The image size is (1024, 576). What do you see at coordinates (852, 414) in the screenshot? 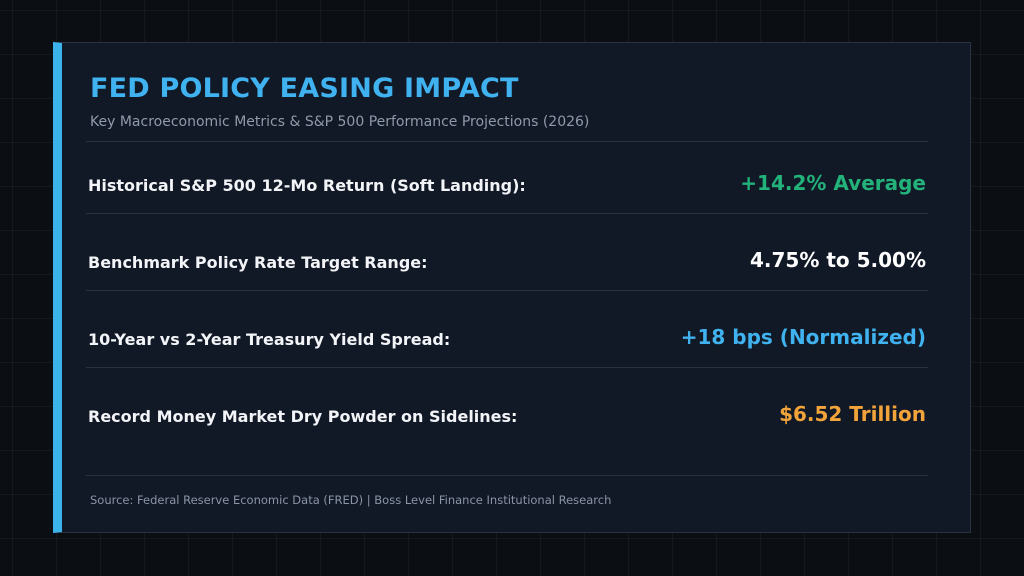
I see `metric-value: $6.52 Trillion` at bounding box center [852, 414].